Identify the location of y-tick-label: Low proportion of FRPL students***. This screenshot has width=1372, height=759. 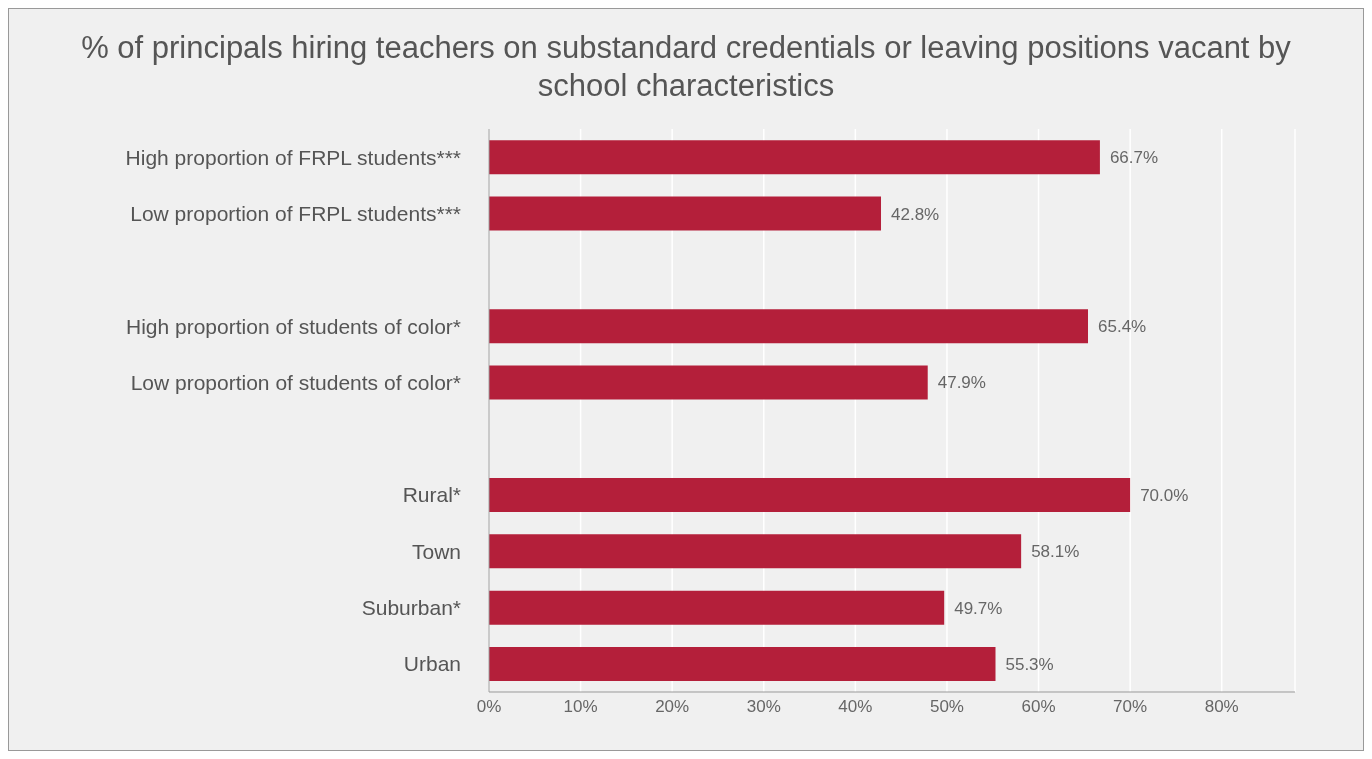
(295, 213).